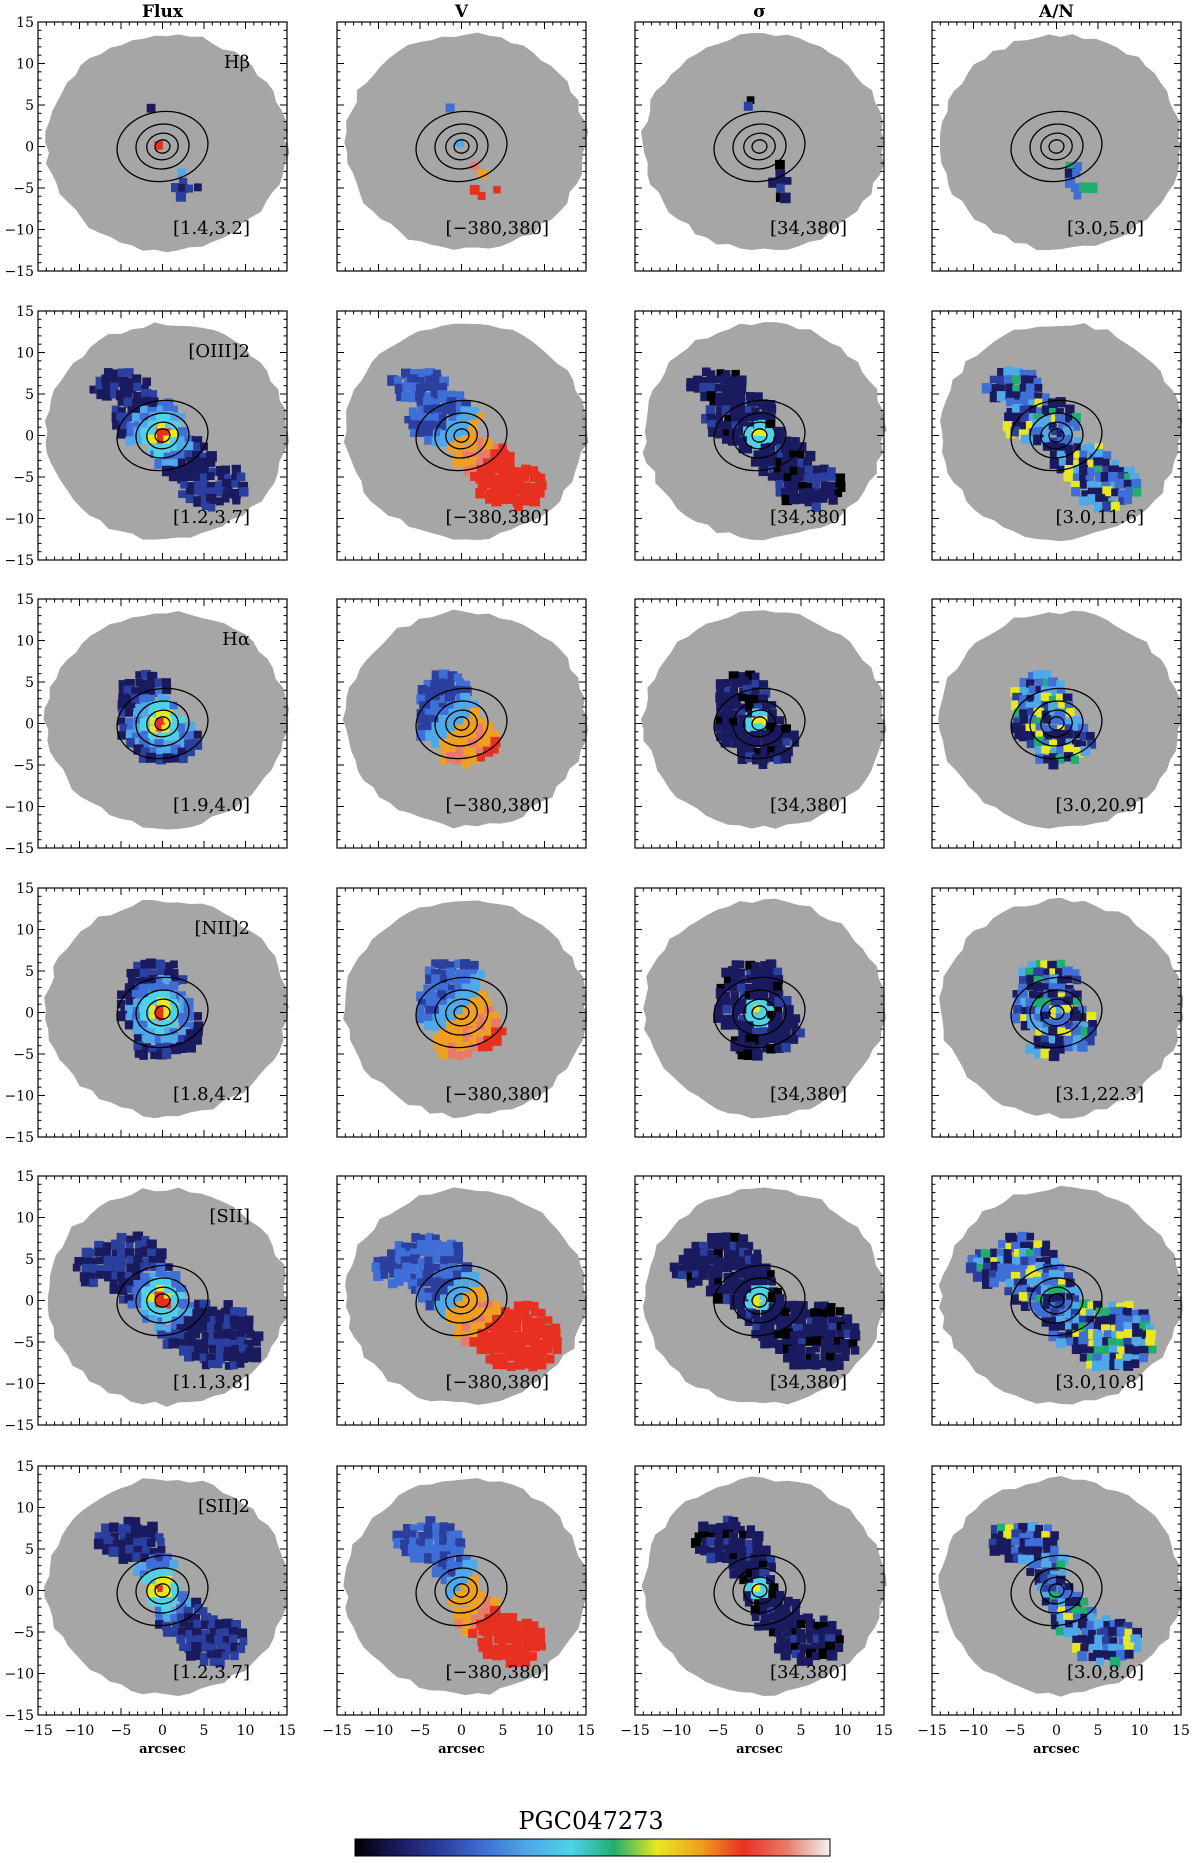 This screenshot has width=1200, height=1863. I want to click on map-panel: [3.0,20.9], so click(1056, 723).